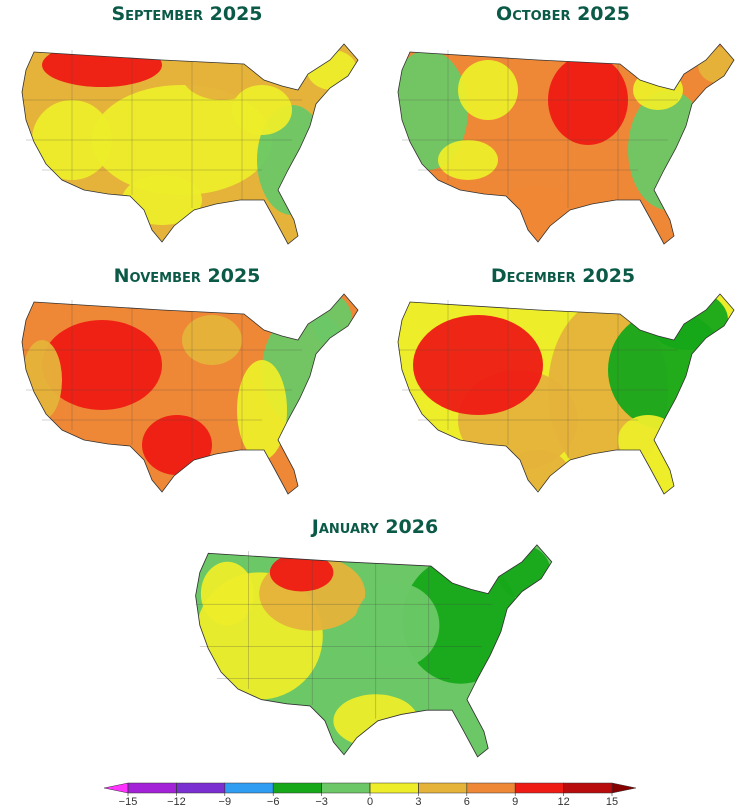  I want to click on colorbar-tick-label: 0, so click(370, 802).